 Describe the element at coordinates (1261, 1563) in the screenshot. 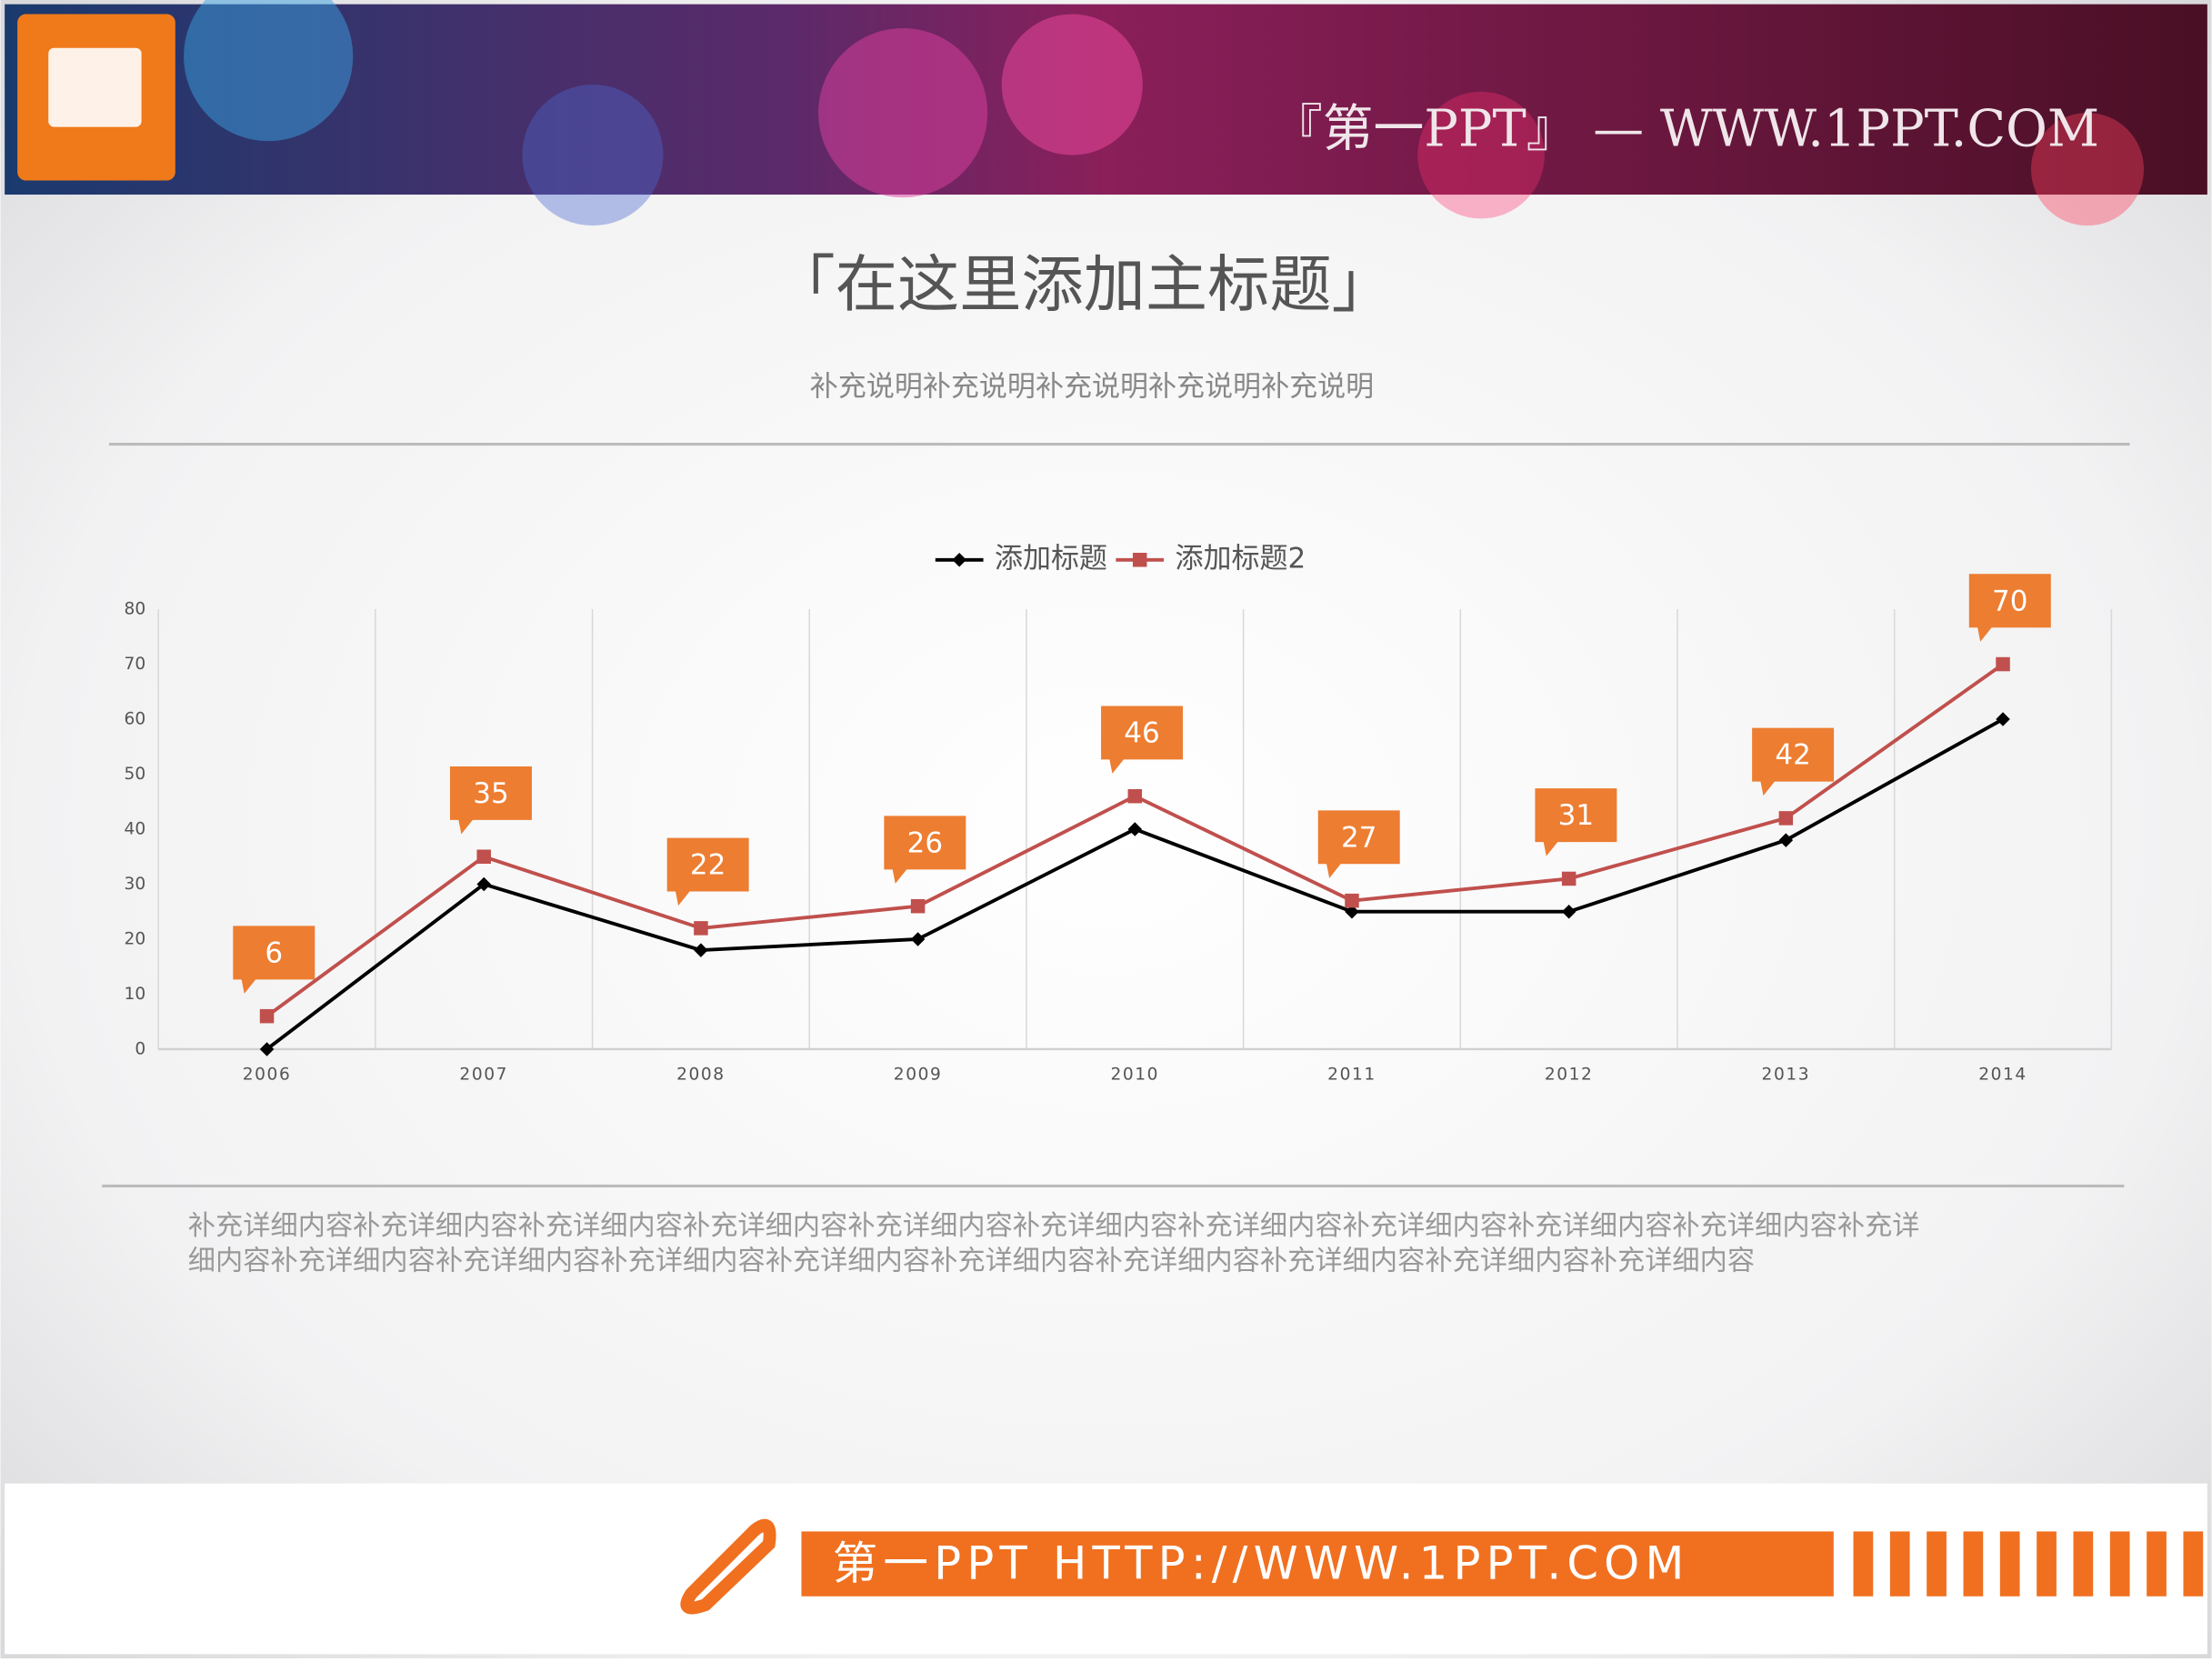

I see `footer-brand: 第一PPT HTTP://WWW.1PPT.COM` at that location.